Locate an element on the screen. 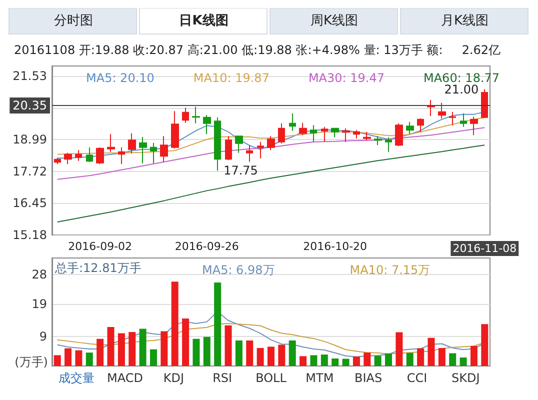 The width and height of the screenshot is (538, 400). text: 20161108 开:19.88 收:20.87 高:21.00 低:19.88 张:+4.98% 量: 13万手 额: 2.62亿 is located at coordinates (257, 50).